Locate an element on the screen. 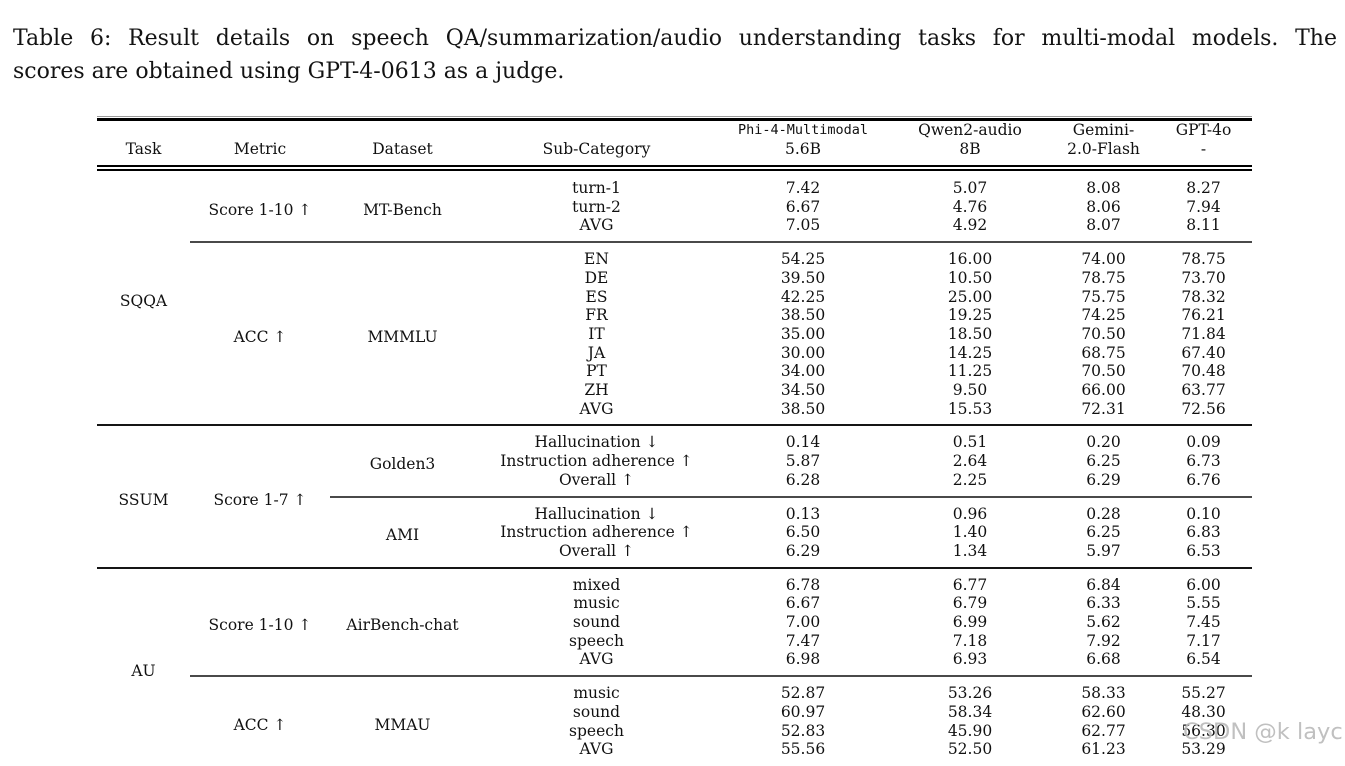  value-cell: 56.30 is located at coordinates (1203, 730).